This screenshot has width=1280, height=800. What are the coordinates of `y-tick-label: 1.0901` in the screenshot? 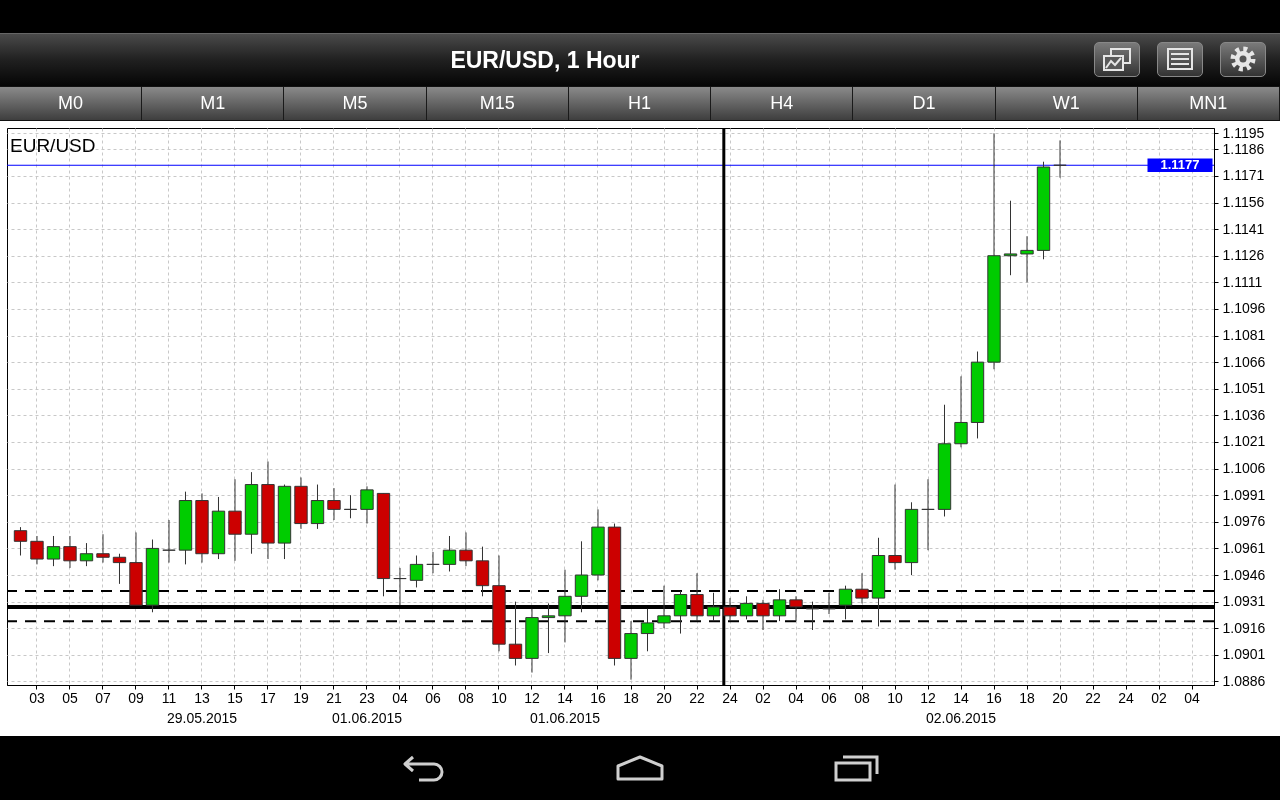 It's located at (1244, 654).